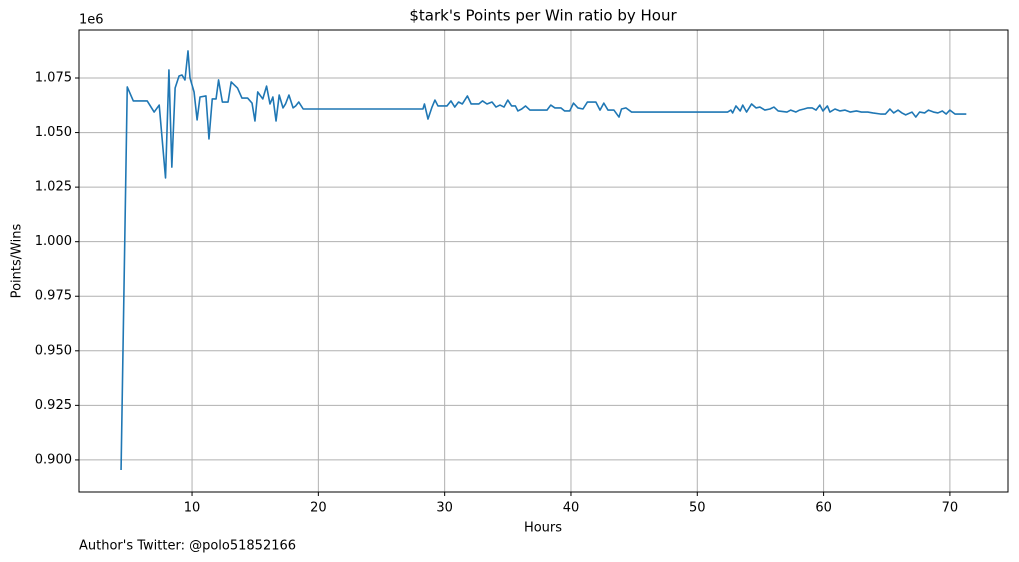 This screenshot has width=1019, height=562. I want to click on x-tick-label: 50, so click(697, 508).